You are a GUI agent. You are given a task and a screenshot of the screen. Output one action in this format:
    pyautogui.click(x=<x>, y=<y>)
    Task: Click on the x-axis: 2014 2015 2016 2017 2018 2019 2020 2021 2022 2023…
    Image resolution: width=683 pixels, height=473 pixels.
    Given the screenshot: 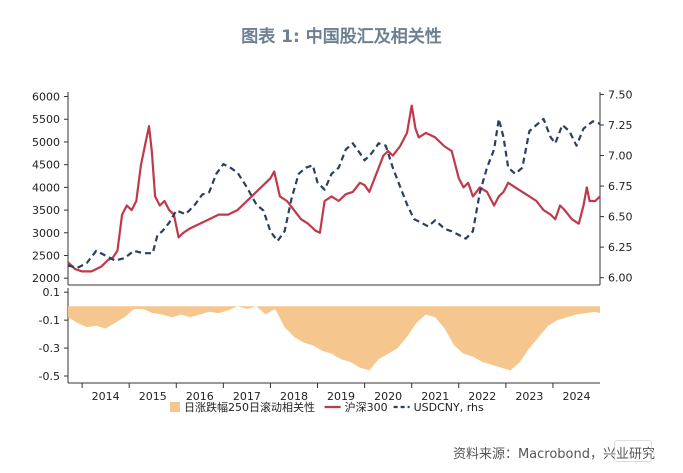 What is the action you would take?
    pyautogui.click(x=335, y=393)
    